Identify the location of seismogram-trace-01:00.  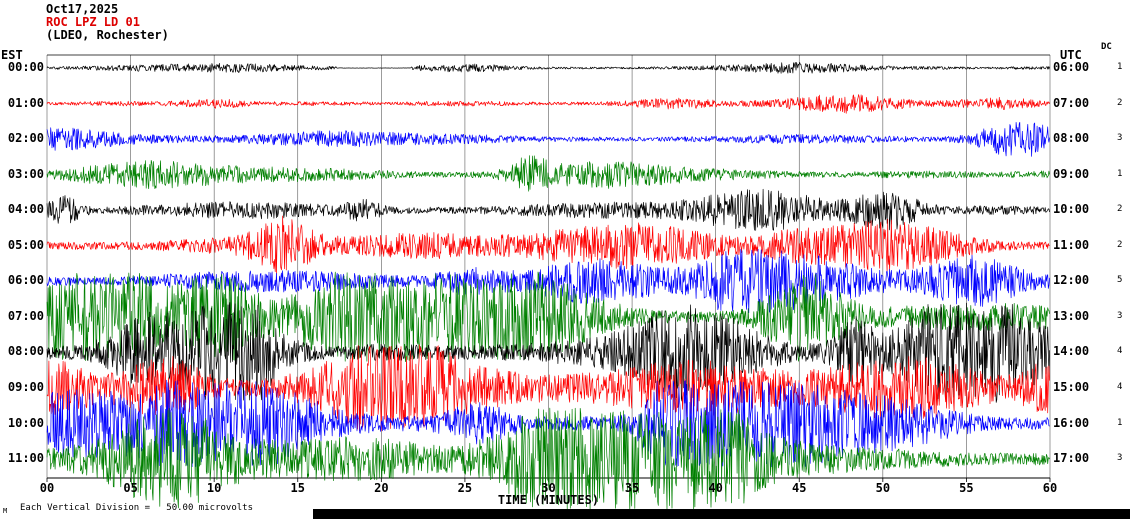
(548, 104).